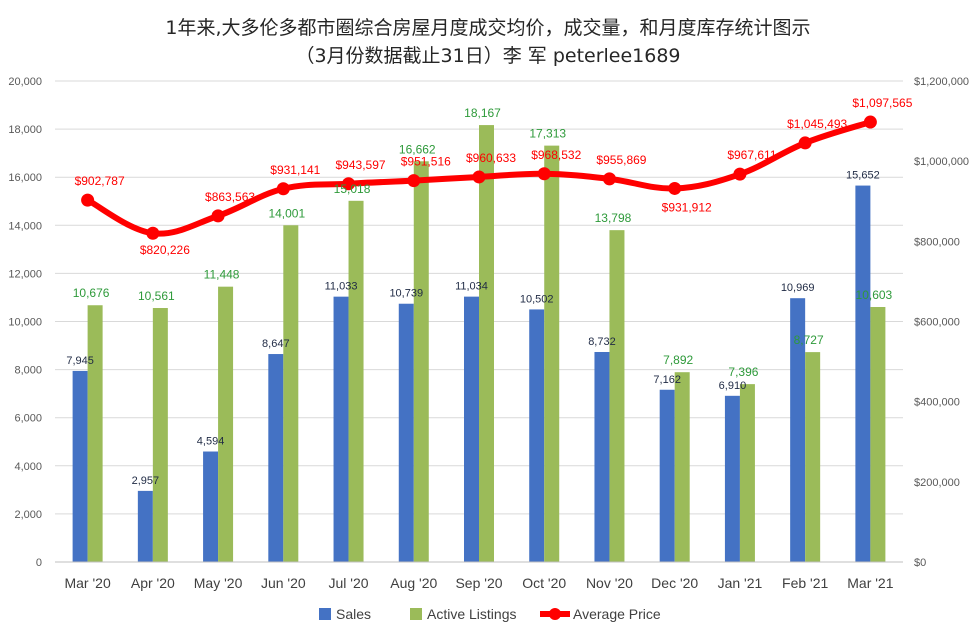 This screenshot has height=638, width=976. What do you see at coordinates (286, 213) in the screenshot?
I see `data-label-active-listings: 14,001` at bounding box center [286, 213].